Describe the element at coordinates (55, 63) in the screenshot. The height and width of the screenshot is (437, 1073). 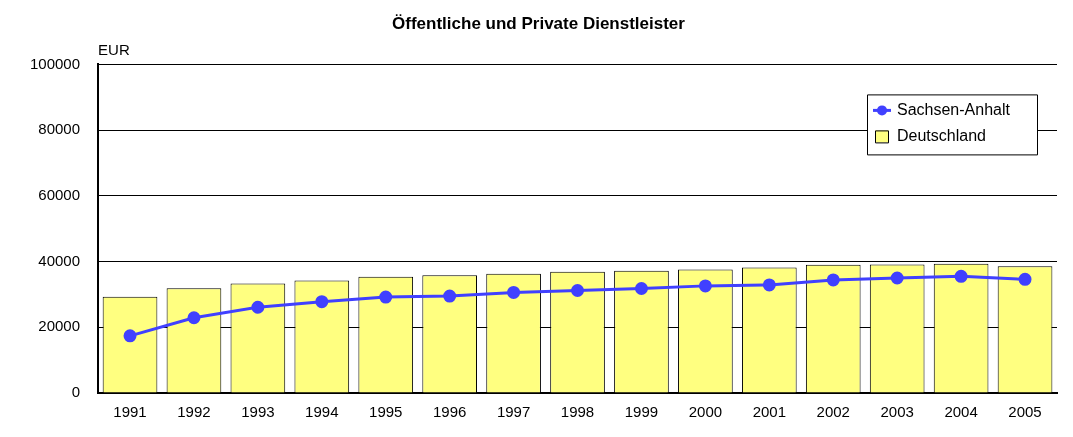
I see `y-tick-label: 100000` at that location.